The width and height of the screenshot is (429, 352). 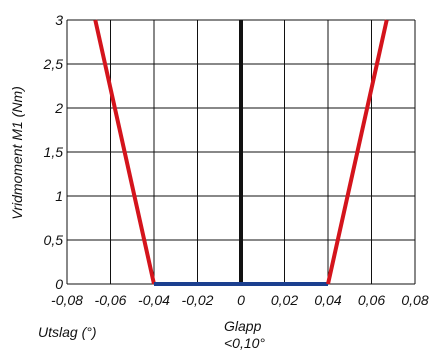 I want to click on x-tick-label: 0,02, so click(x=284, y=300).